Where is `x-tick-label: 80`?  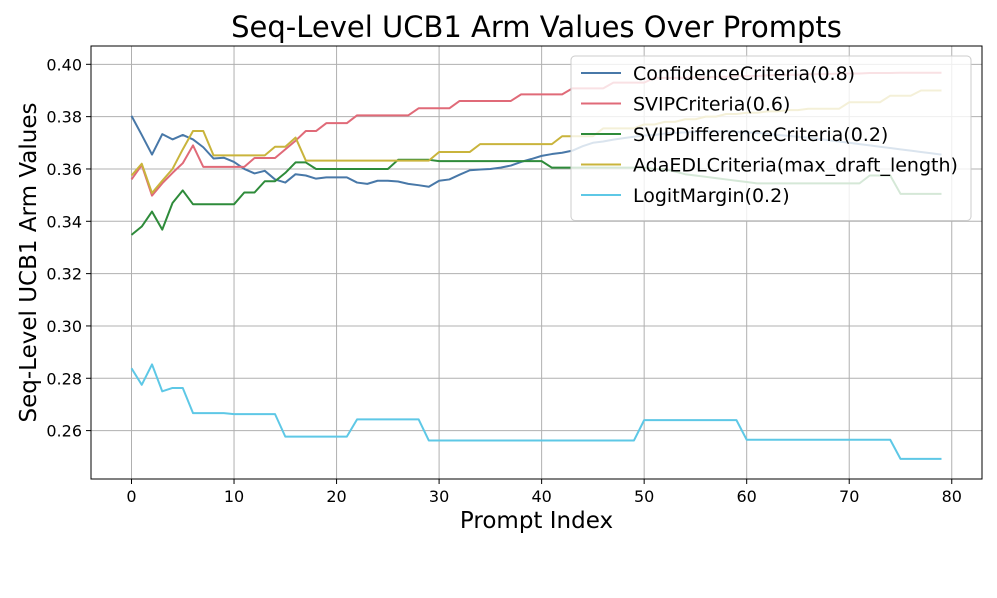
x-tick-label: 80 is located at coordinates (952, 496).